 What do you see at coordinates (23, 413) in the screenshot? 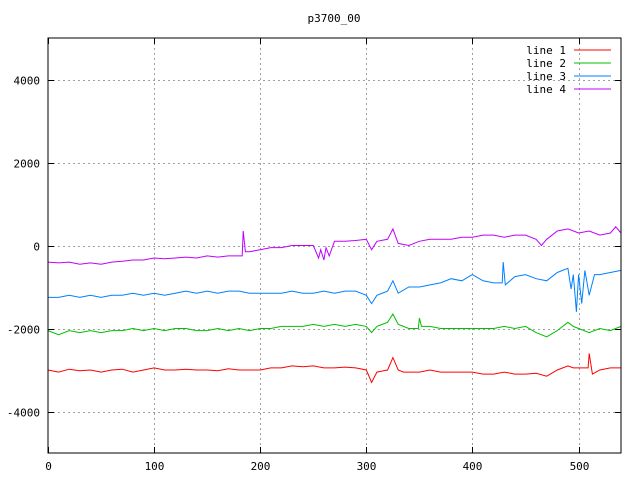
I see `y-tick-label: -4000` at bounding box center [23, 413].